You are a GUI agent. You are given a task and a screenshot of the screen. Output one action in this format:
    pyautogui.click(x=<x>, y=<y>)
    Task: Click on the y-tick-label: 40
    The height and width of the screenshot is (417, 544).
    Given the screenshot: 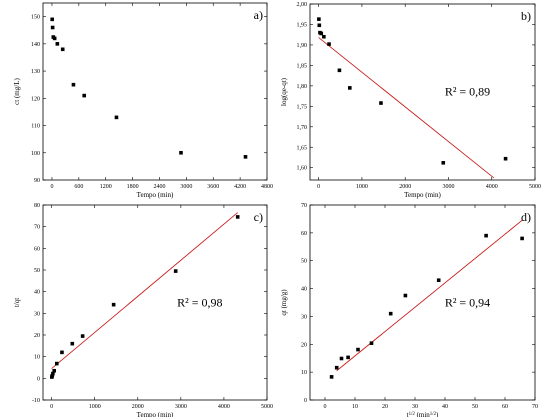 What is the action you would take?
    pyautogui.click(x=304, y=290)
    